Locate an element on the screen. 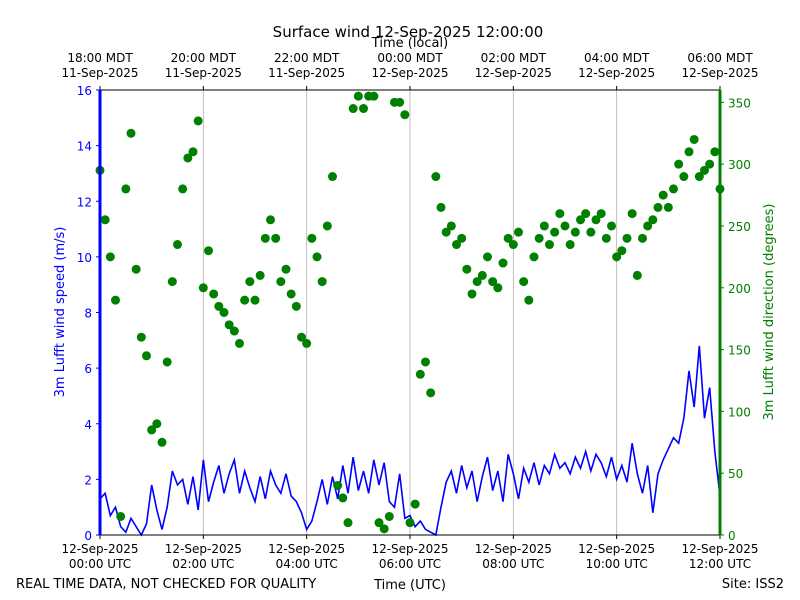  x-tick-label: 12-Sep-2025 12:00 UTC is located at coordinates (719, 556).